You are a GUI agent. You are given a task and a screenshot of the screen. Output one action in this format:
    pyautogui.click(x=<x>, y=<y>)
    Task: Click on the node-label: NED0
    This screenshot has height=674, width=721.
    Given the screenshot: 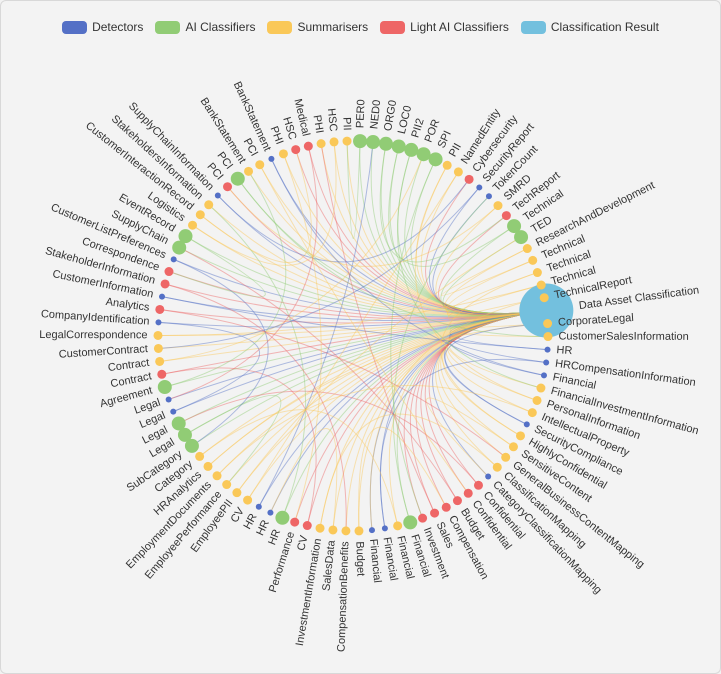 What is the action you would take?
    pyautogui.click(x=375, y=114)
    